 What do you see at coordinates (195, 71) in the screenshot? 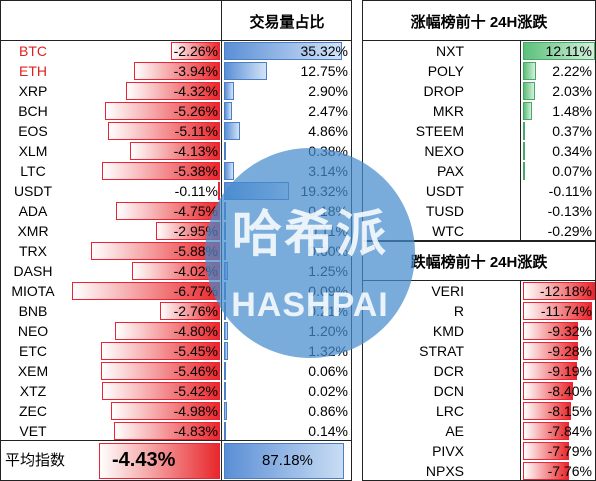
I see `change-label: -3.94%` at bounding box center [195, 71].